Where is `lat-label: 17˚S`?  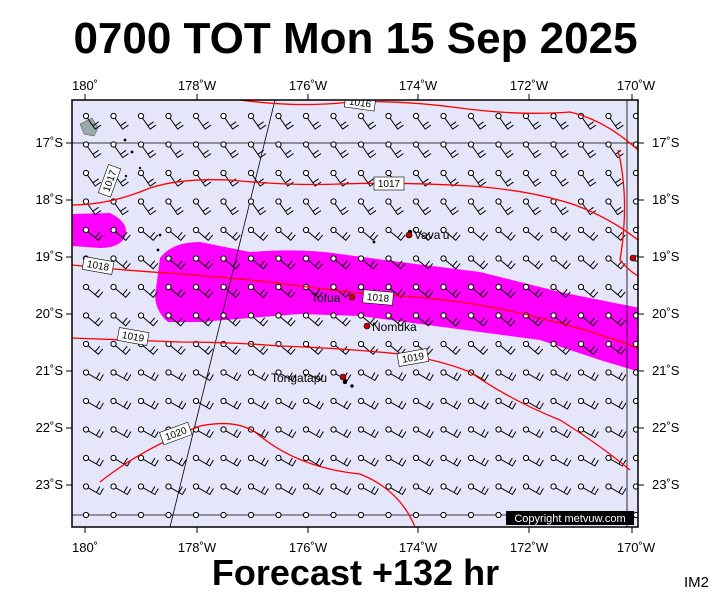
lat-label: 17˚S is located at coordinates (666, 142).